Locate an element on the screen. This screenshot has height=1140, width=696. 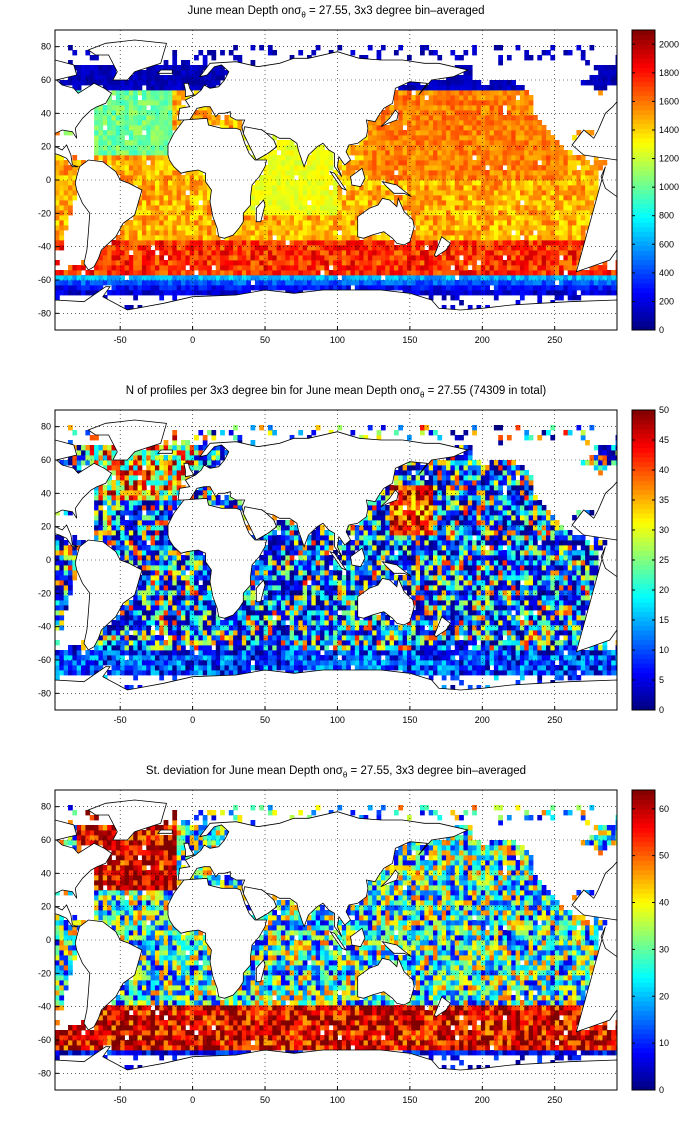
colorbar-tick-label: 1200 is located at coordinates (669, 159).